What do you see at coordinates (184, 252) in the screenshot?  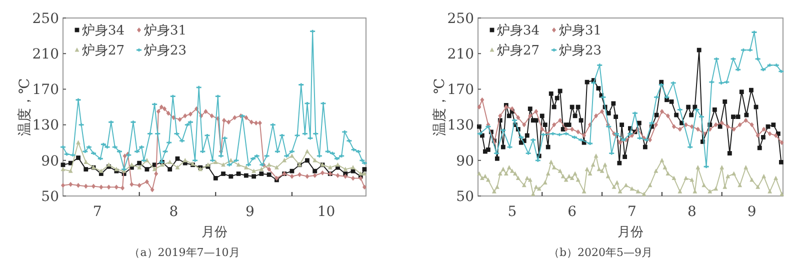 I see `text: （a）2019年7—10月` at bounding box center [184, 252].